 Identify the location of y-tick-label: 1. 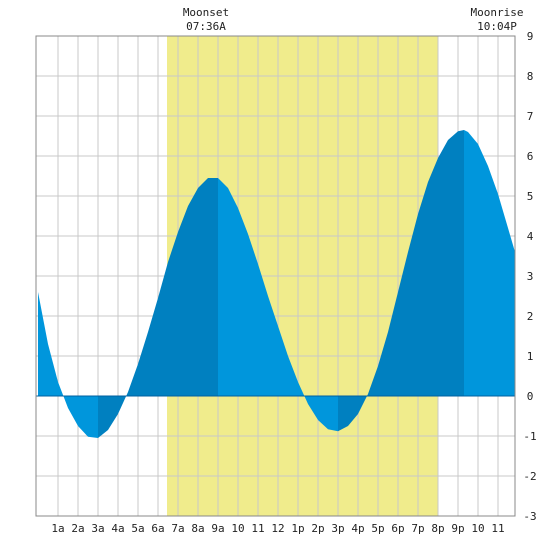
(530, 356).